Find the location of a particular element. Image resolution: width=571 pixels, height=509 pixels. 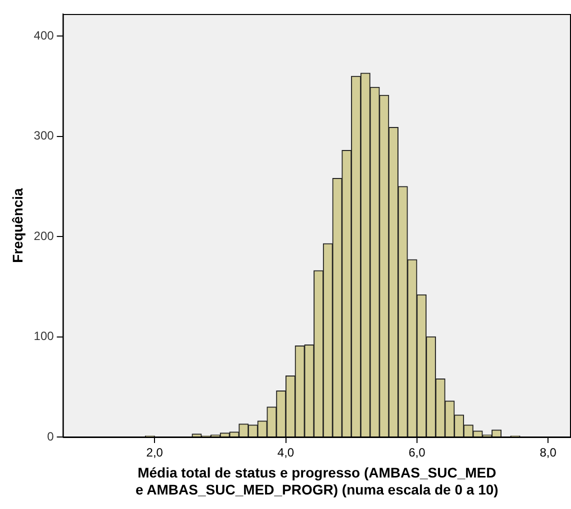

x-tick-label: 4,0 is located at coordinates (285, 453).